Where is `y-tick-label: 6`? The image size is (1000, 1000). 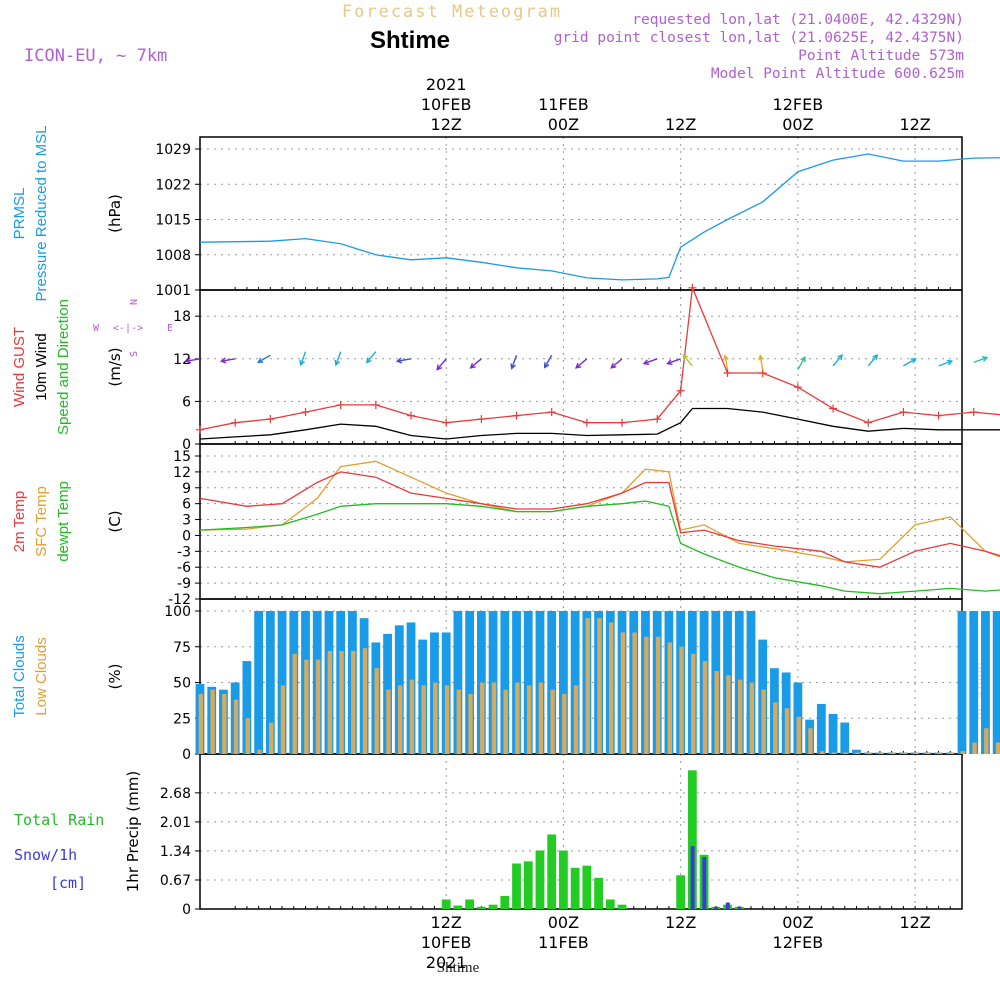
y-tick-label: 6 is located at coordinates (186, 505).